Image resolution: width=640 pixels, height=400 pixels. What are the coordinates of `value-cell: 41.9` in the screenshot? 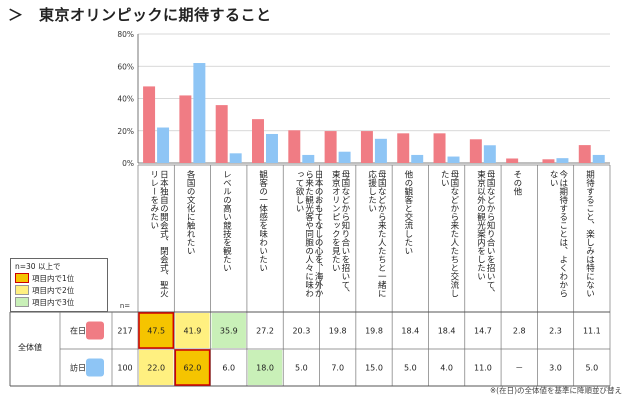 It's located at (193, 331).